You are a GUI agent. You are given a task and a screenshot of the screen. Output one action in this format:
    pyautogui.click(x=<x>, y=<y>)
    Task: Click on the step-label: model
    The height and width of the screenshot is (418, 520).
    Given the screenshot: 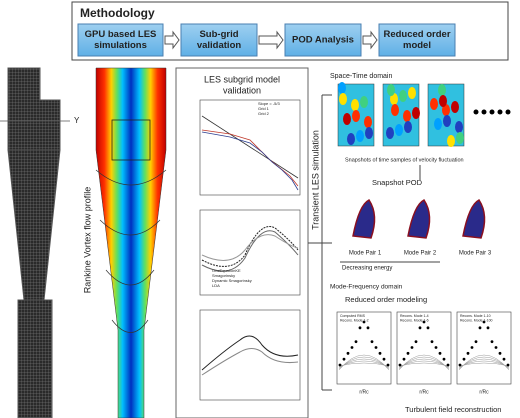 What is the action you would take?
    pyautogui.click(x=417, y=45)
    